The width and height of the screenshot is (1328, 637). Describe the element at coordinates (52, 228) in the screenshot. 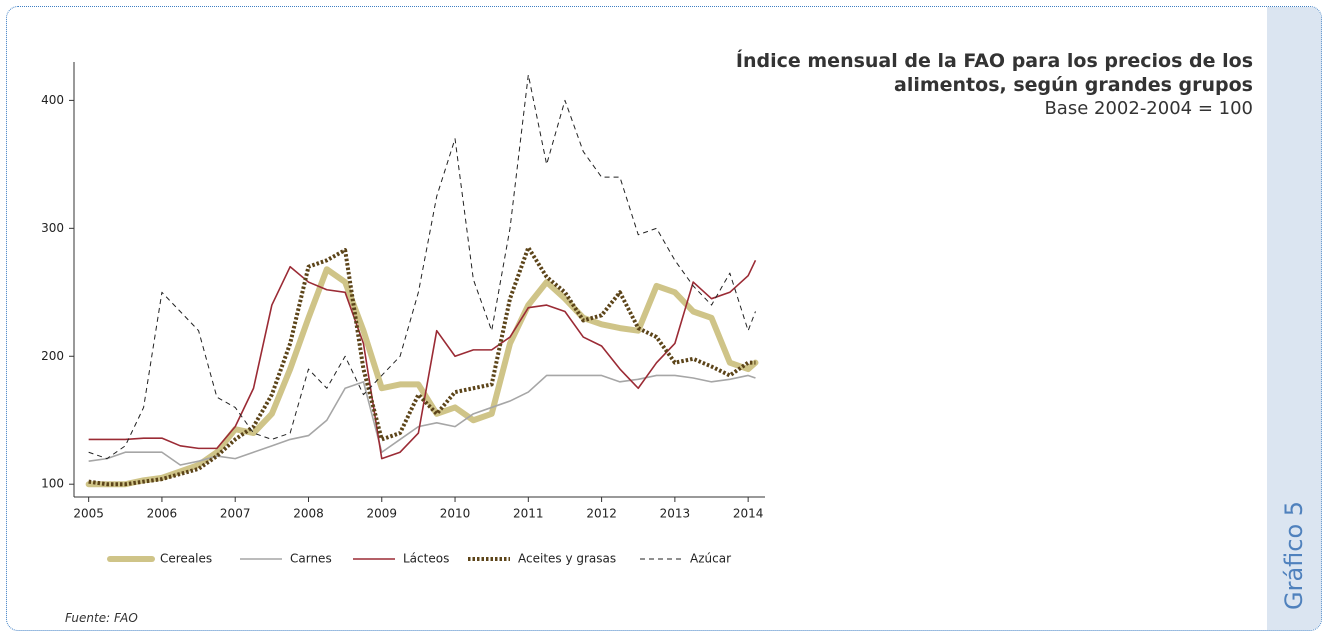

I see `y-tick-label: 300` at that location.